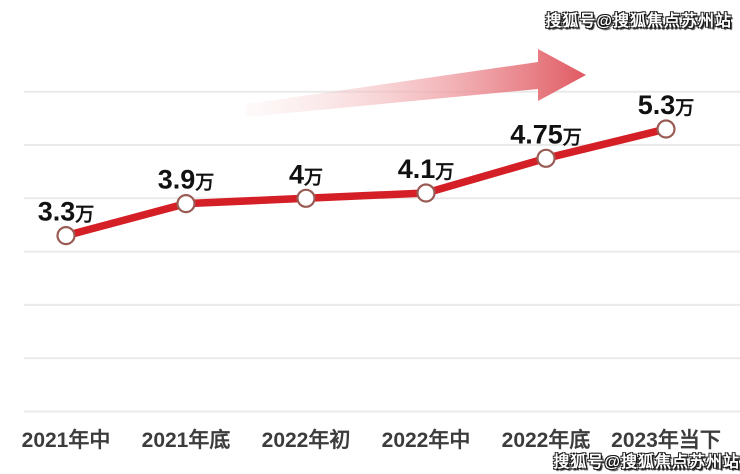 The height and width of the screenshot is (474, 740). What do you see at coordinates (66, 212) in the screenshot?
I see `value-label: 3.3万` at bounding box center [66, 212].